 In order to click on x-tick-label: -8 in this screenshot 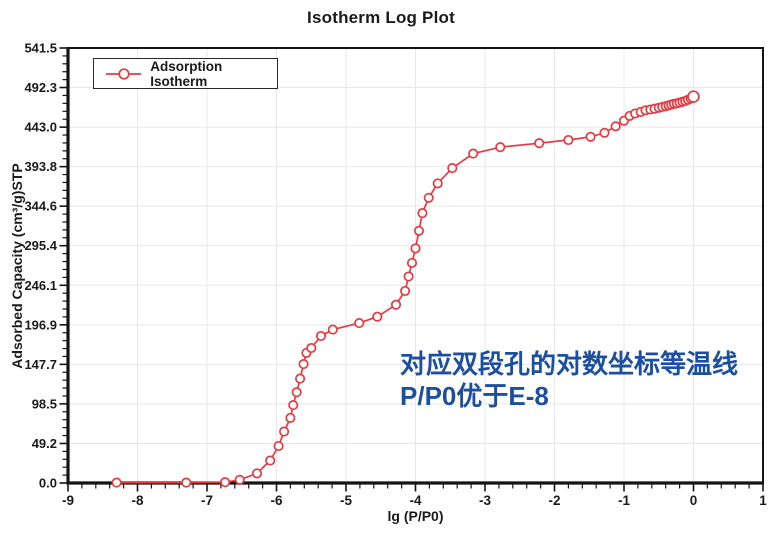, I will do `click(137, 500)`.